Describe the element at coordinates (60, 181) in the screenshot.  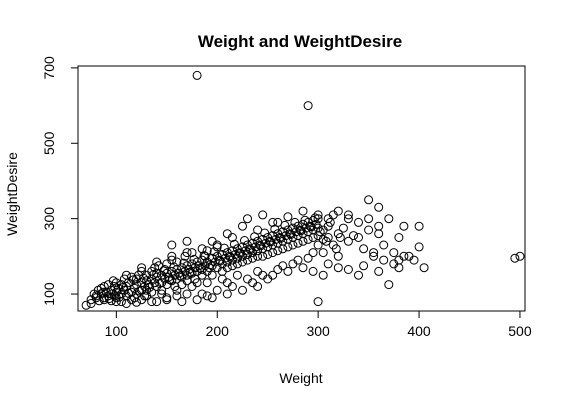
I see `y-axis: 100 300 500 700` at that location.